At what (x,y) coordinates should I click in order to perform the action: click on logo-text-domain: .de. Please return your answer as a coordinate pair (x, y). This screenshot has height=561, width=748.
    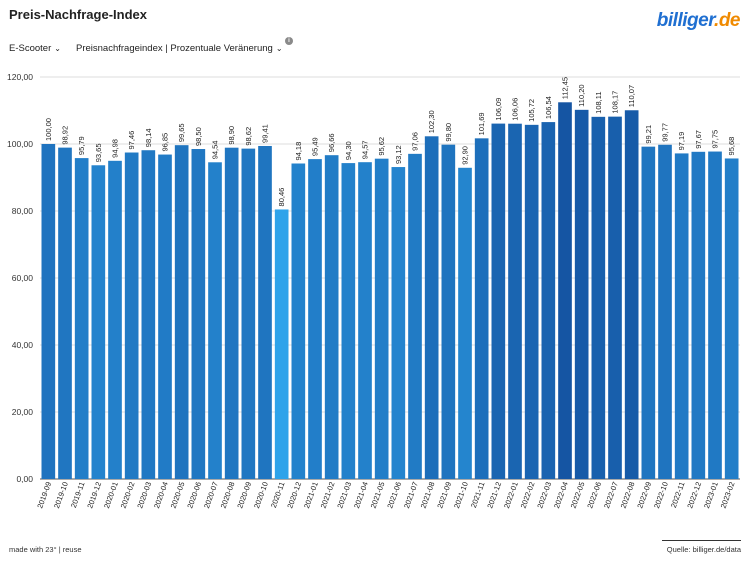
    Looking at the image, I should click on (727, 20).